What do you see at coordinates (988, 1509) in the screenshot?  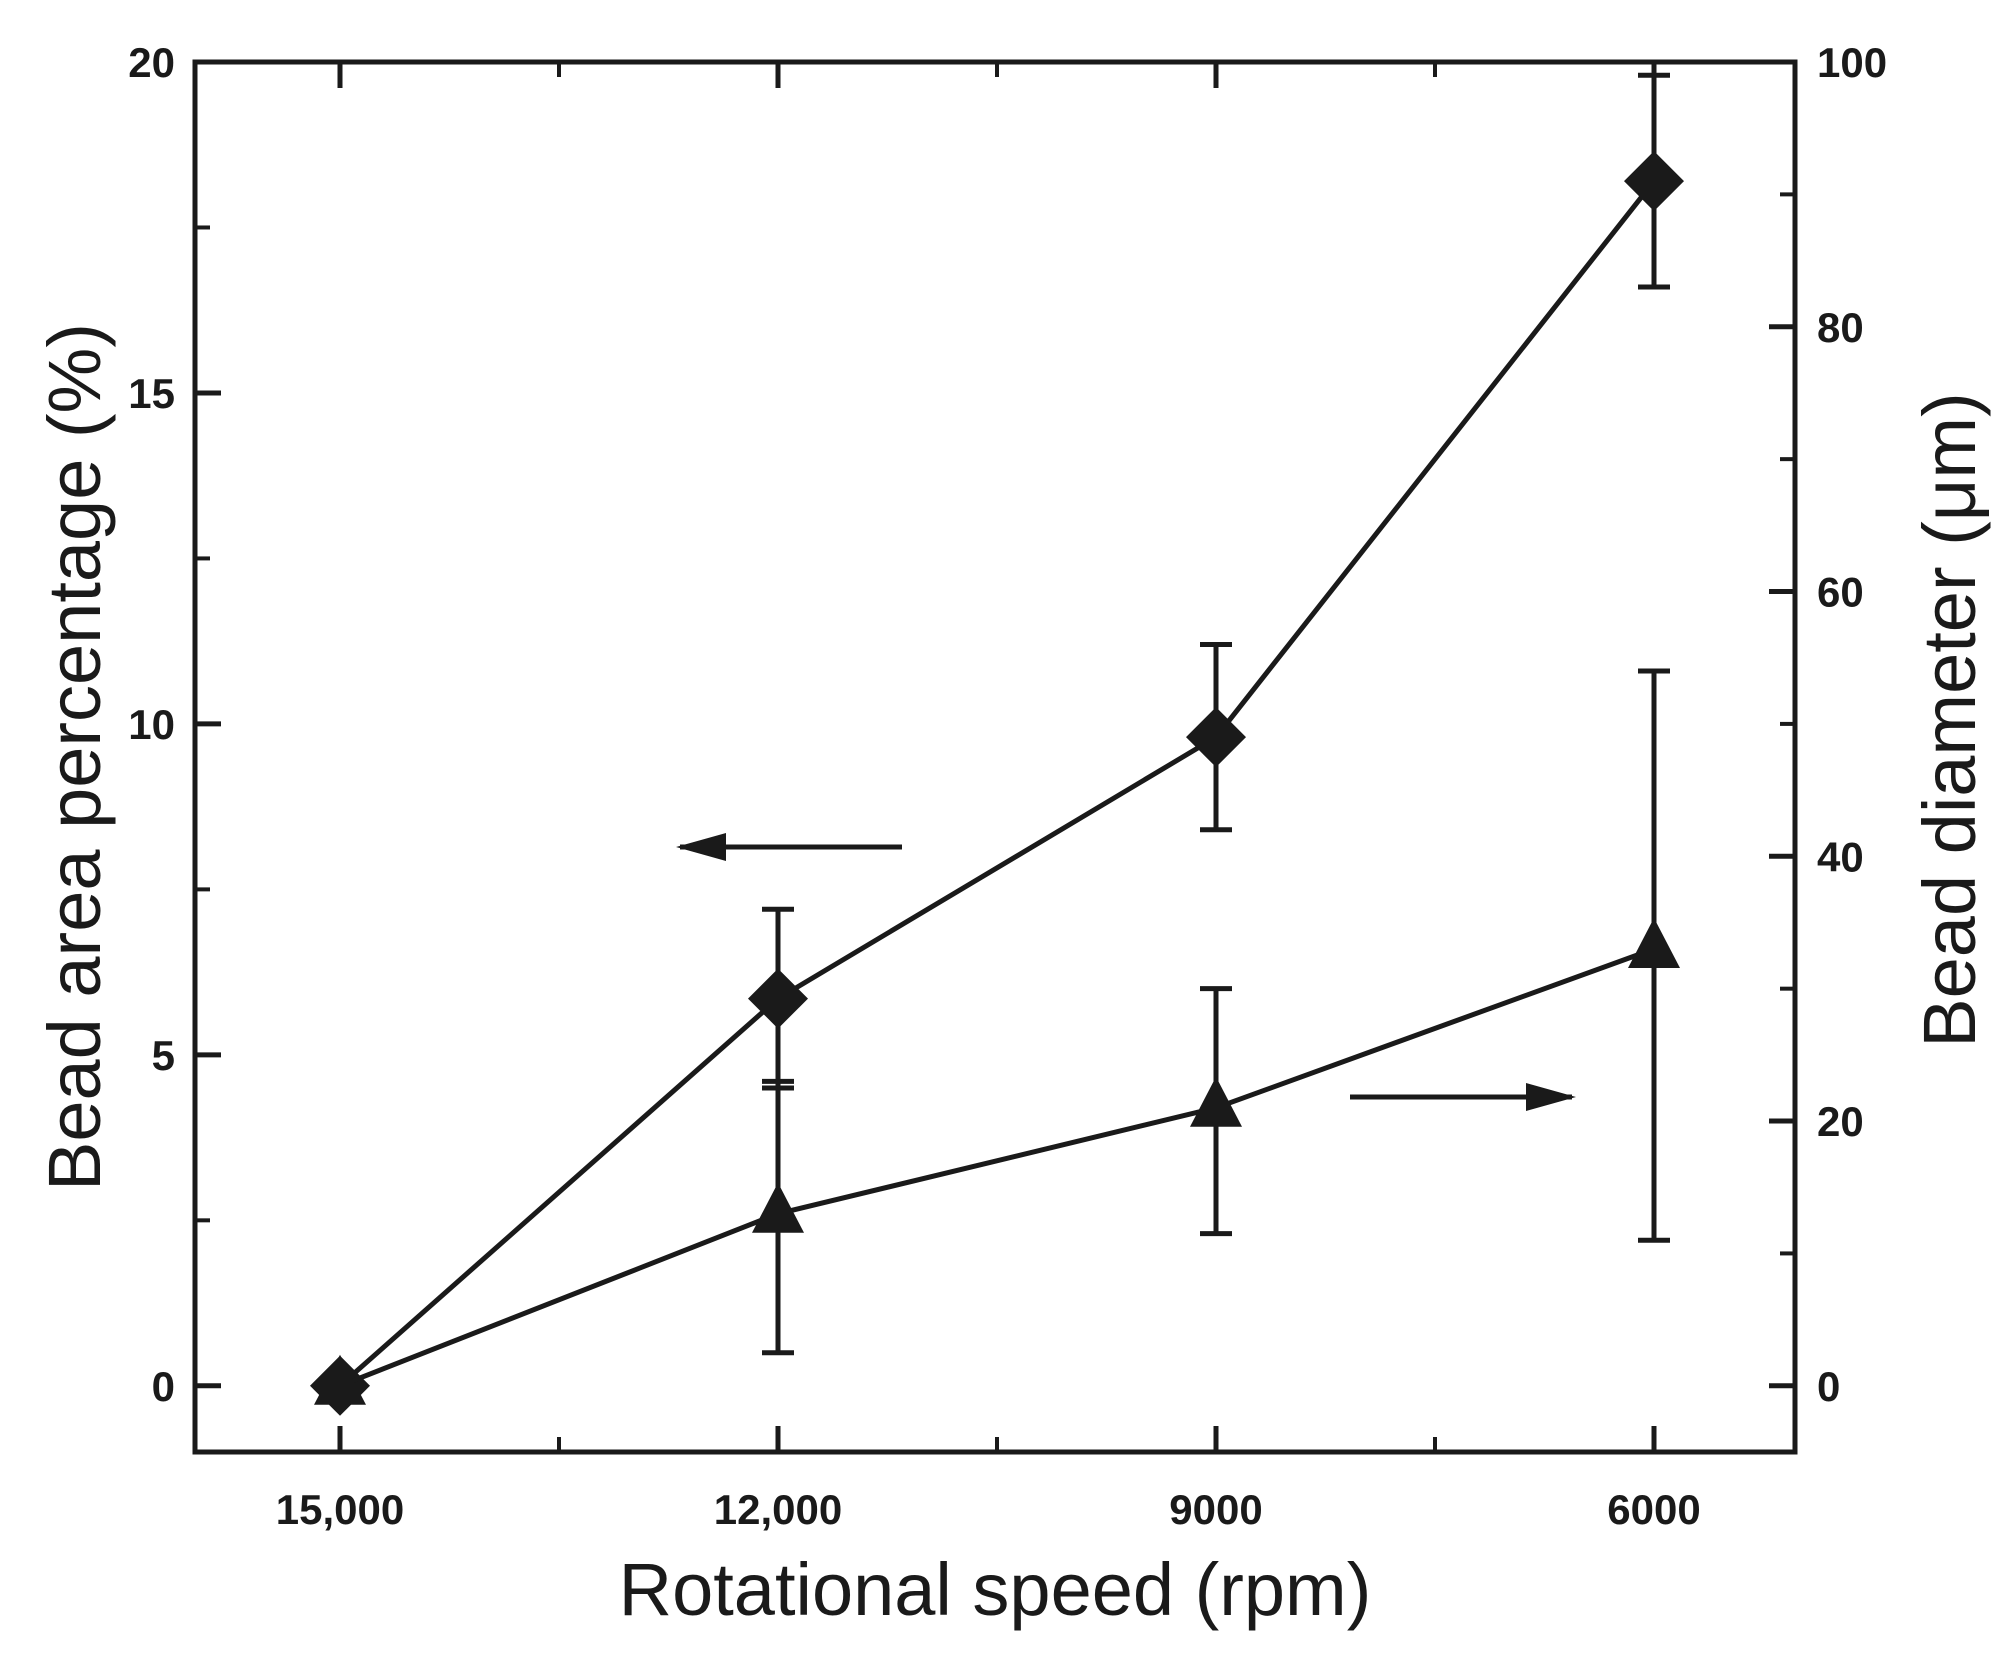 I see `x-axis-tick-labels: 15,000 12,000 9000 6000` at bounding box center [988, 1509].